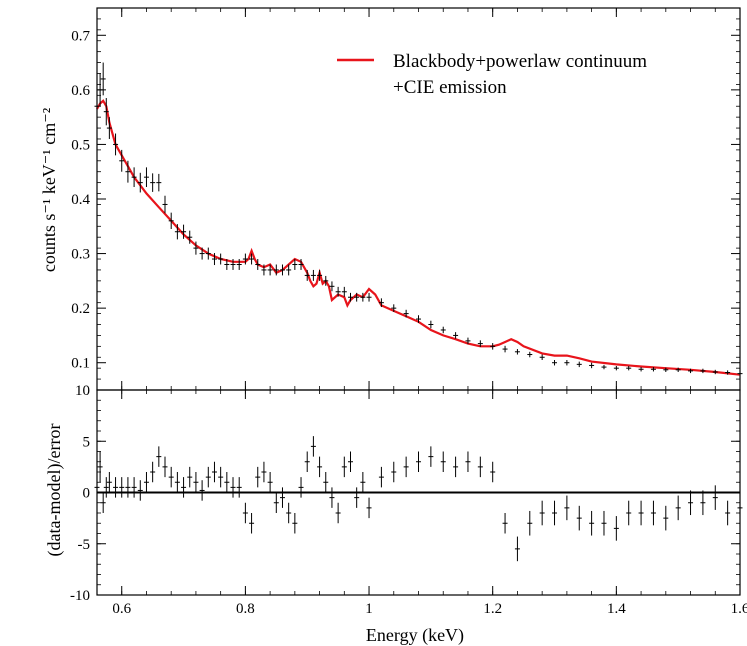  Describe the element at coordinates (87, 494) in the screenshot. I see `y-tick-label: 0` at that location.